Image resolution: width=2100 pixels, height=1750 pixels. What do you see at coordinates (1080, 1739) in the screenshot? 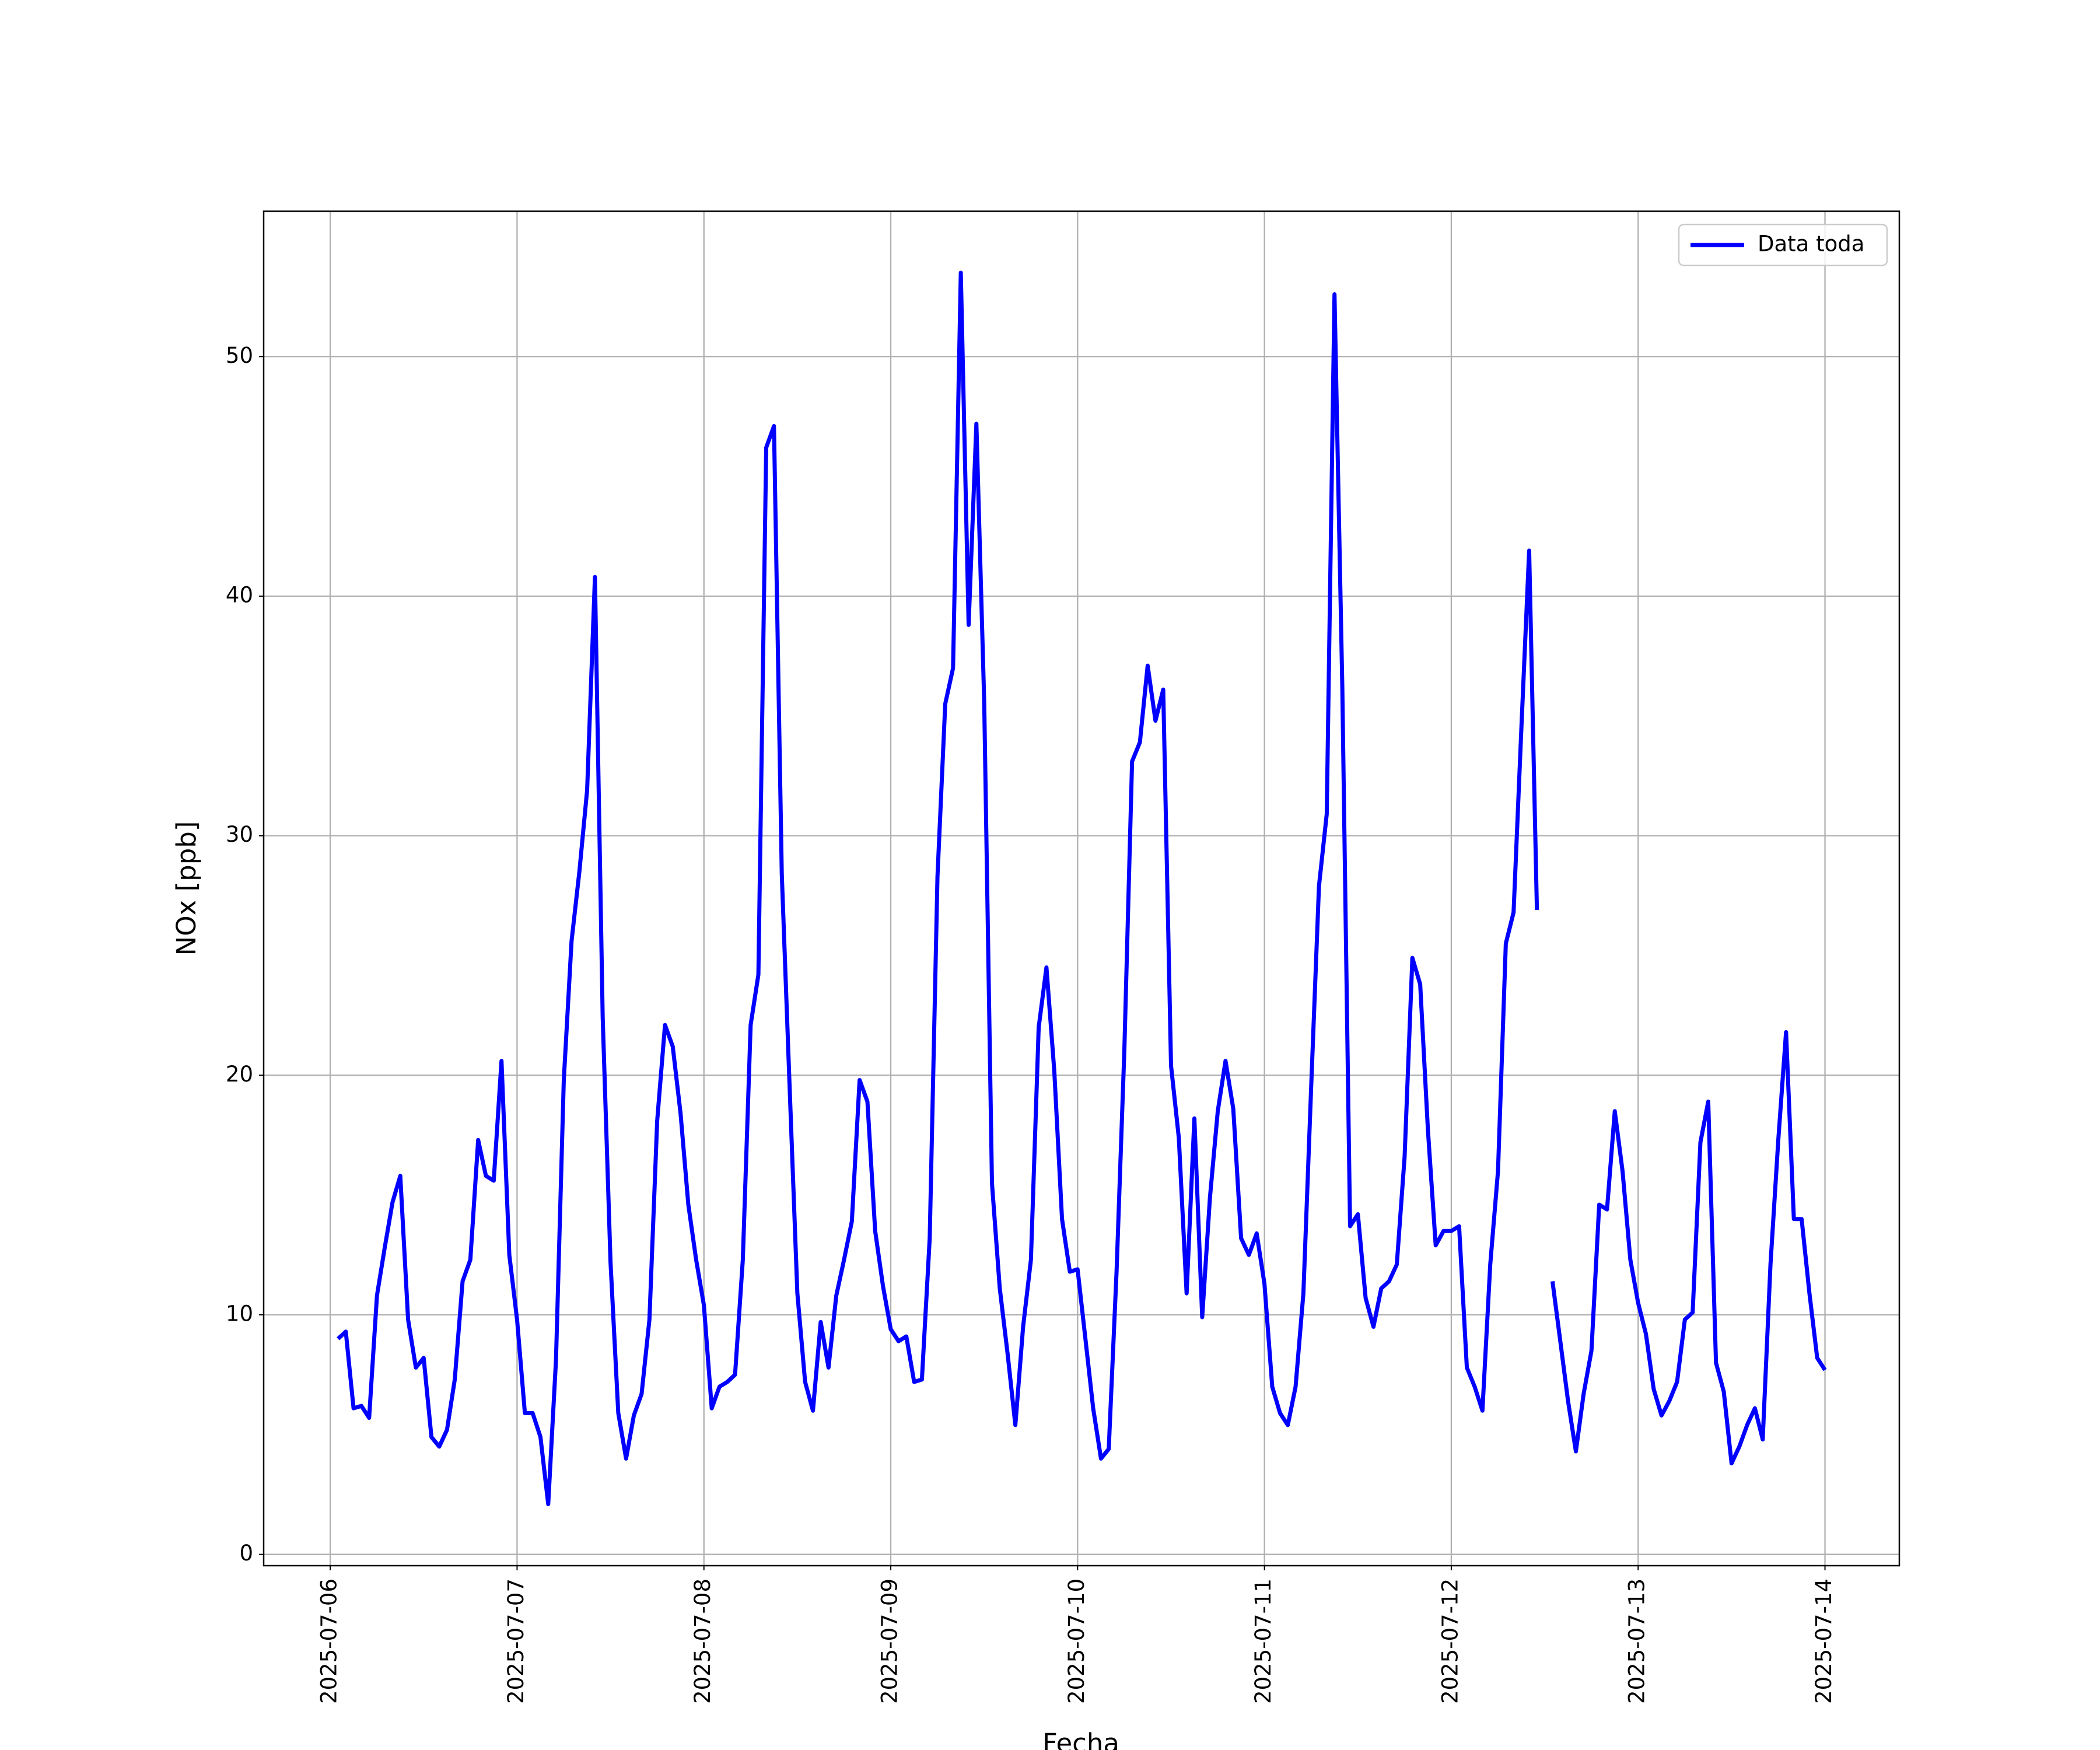
I see `x-axis-label: Fecha` at bounding box center [1080, 1739].